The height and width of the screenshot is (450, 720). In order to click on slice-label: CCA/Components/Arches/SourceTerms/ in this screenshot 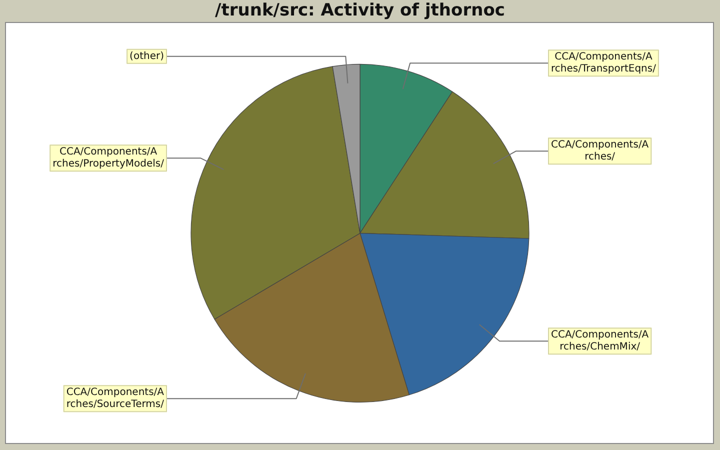, I will do `click(115, 398)`.